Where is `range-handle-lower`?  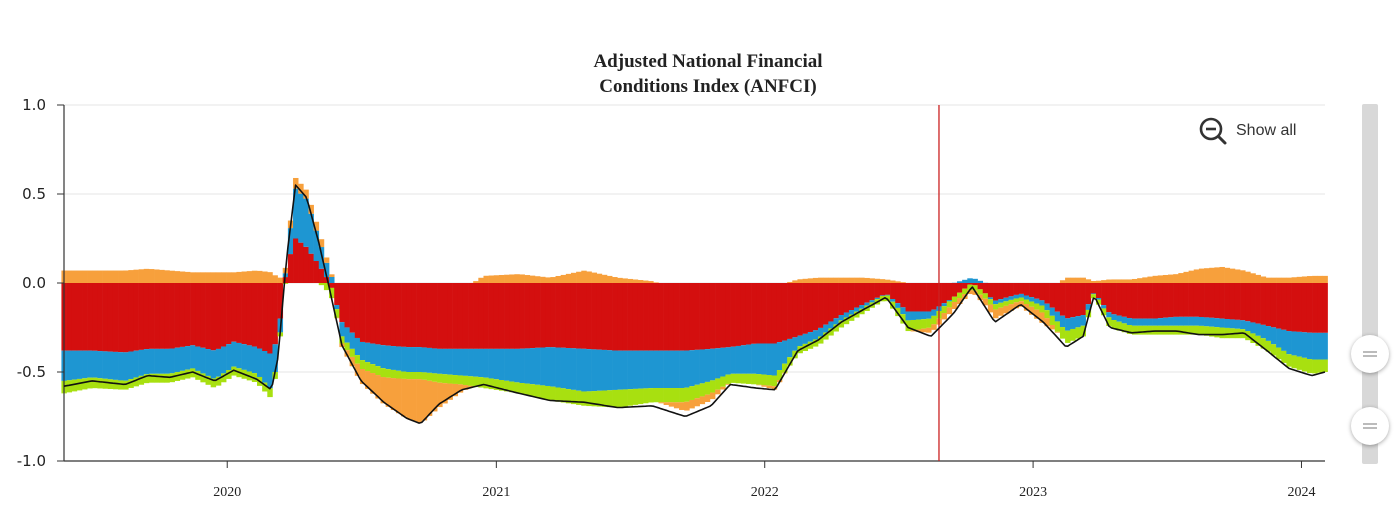 range-handle-lower is located at coordinates (1370, 426).